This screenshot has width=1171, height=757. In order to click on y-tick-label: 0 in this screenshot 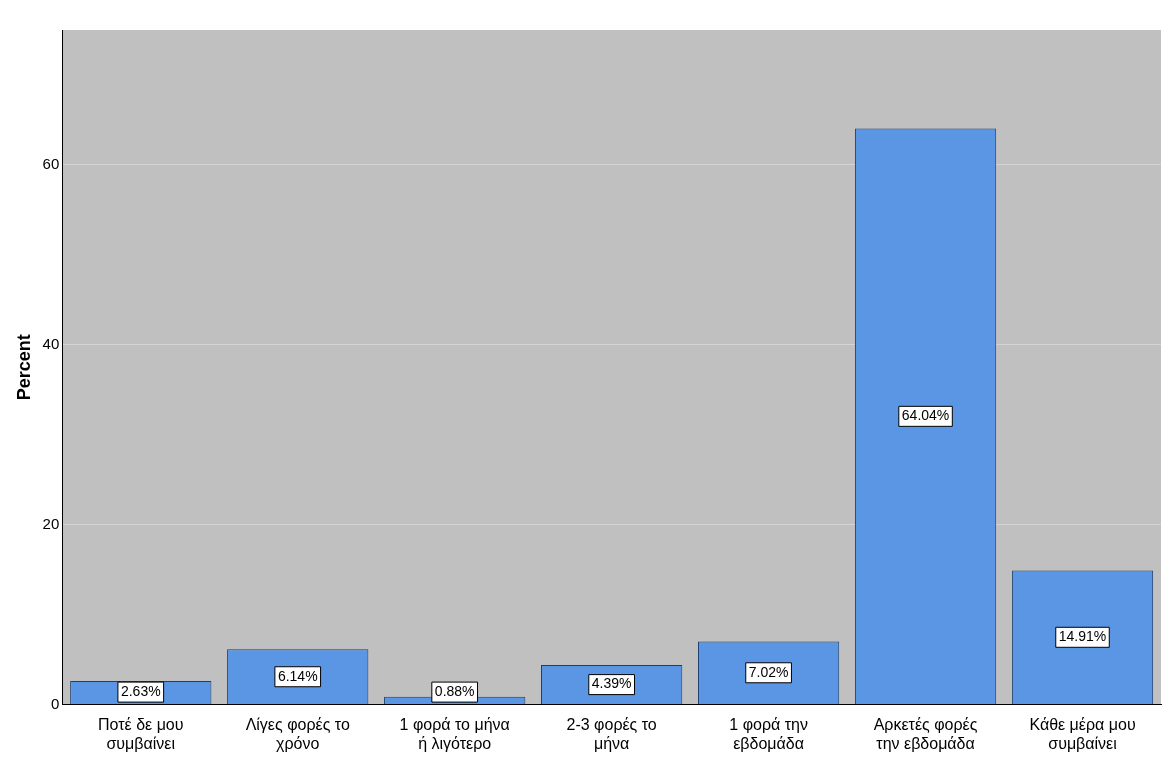, I will do `click(55, 703)`.